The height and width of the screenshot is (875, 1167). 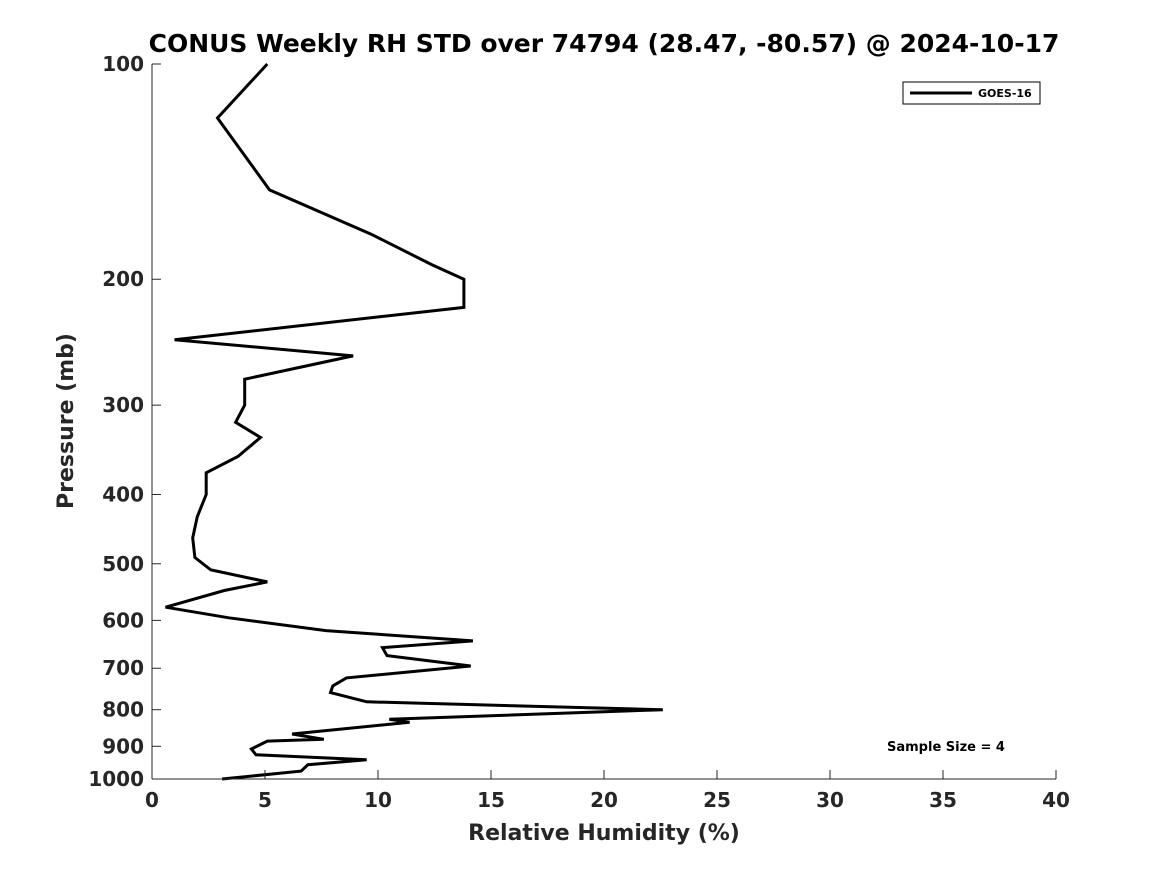 I want to click on x-tick-label: 35, so click(x=943, y=800).